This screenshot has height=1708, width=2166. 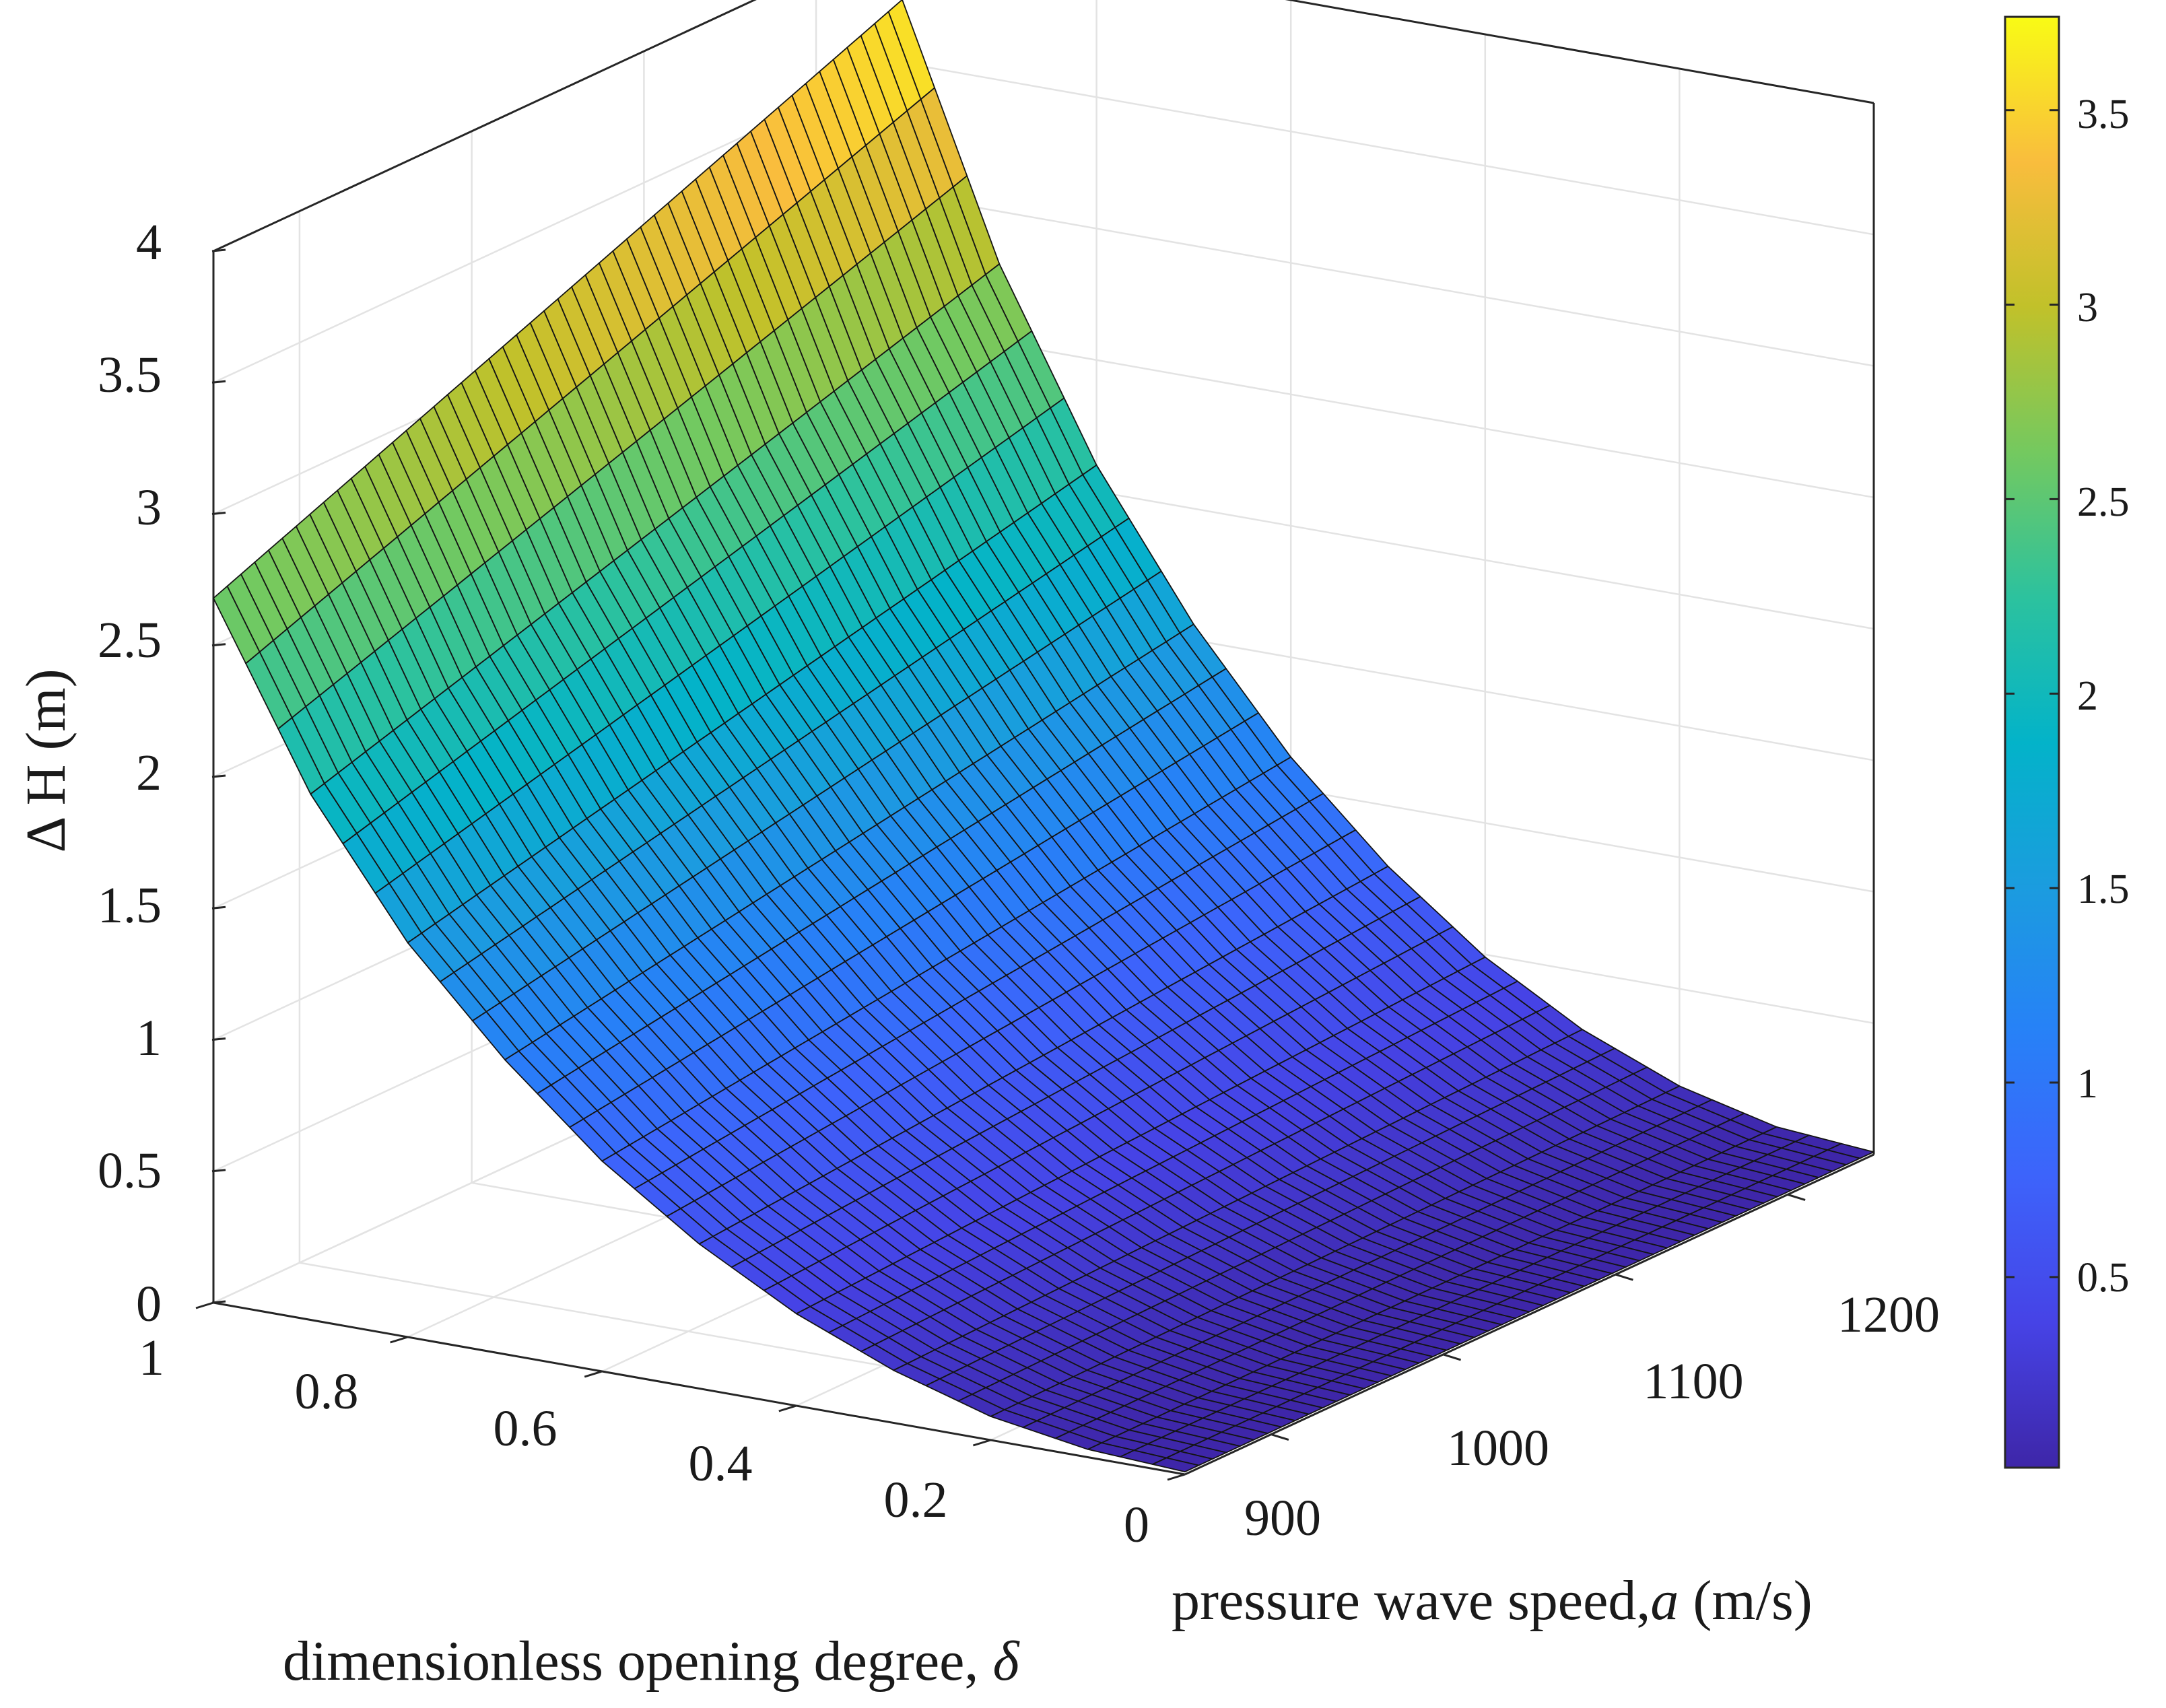 What do you see at coordinates (1136, 1525) in the screenshot?
I see `y-tick-label: 0` at bounding box center [1136, 1525].